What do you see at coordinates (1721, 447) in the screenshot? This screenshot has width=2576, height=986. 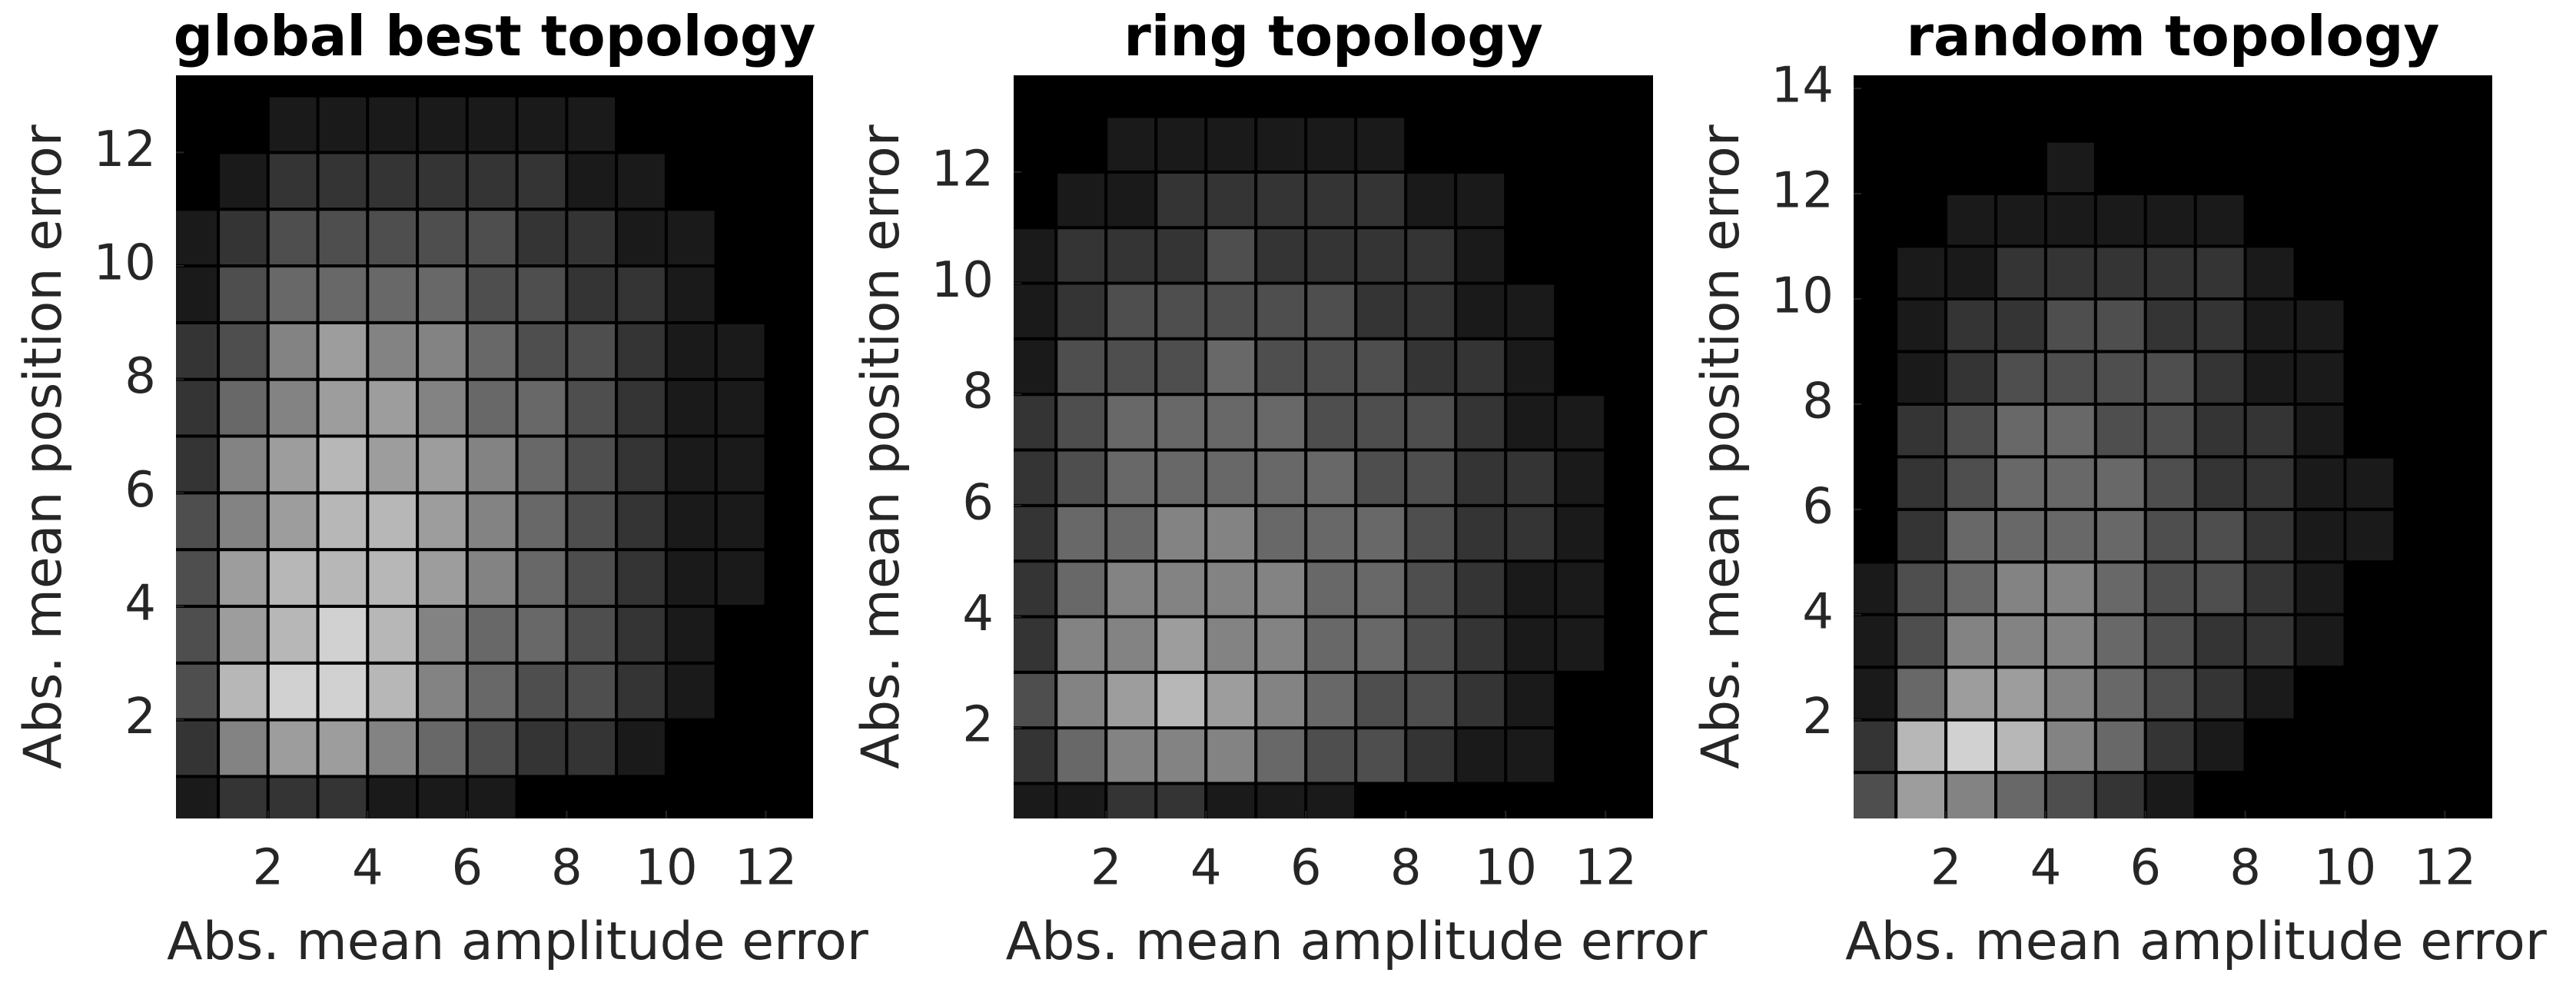 I see `y-axis-label: Abs. mean position error` at bounding box center [1721, 447].